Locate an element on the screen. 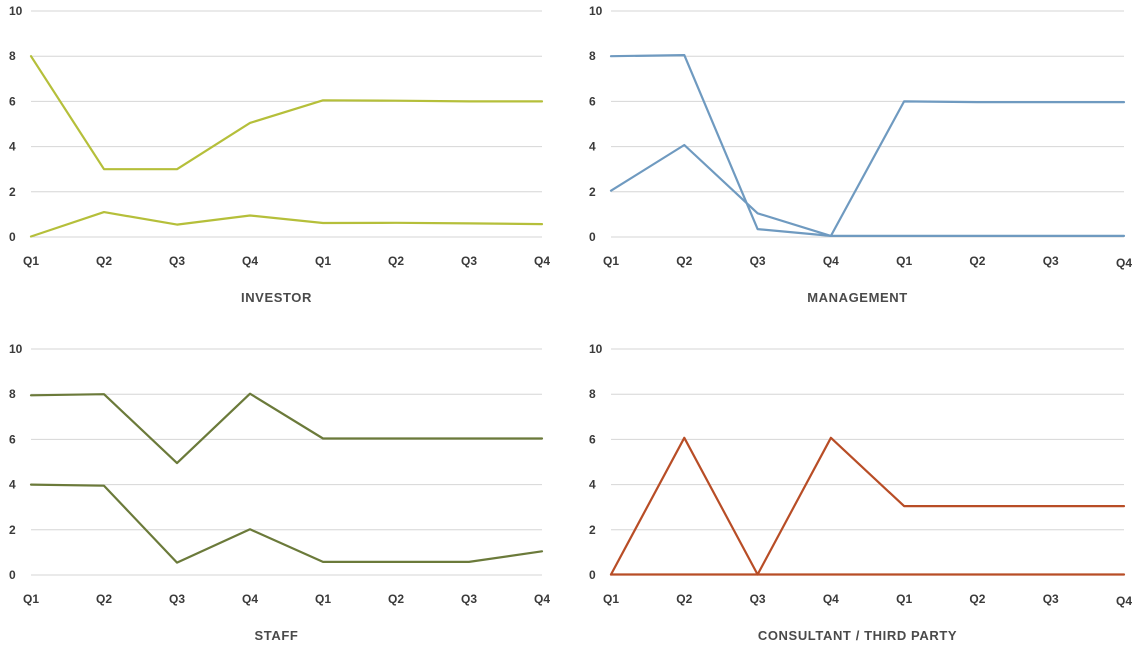 The width and height of the screenshot is (1134, 648). chart-title: INVESTOR is located at coordinates (276, 297).